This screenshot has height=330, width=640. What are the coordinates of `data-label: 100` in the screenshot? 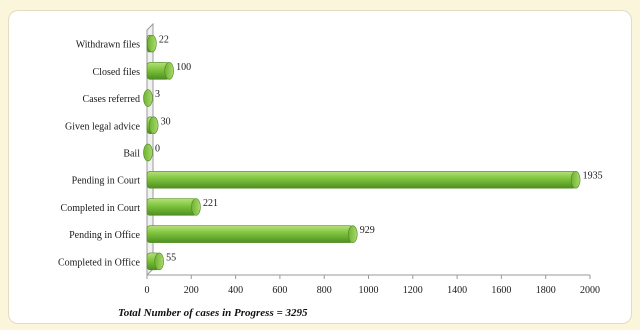 It's located at (183, 67).